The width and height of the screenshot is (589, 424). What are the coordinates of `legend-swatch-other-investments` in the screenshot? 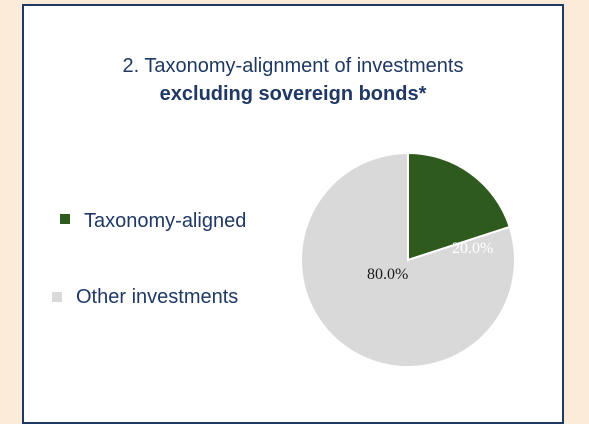 It's located at (57, 297).